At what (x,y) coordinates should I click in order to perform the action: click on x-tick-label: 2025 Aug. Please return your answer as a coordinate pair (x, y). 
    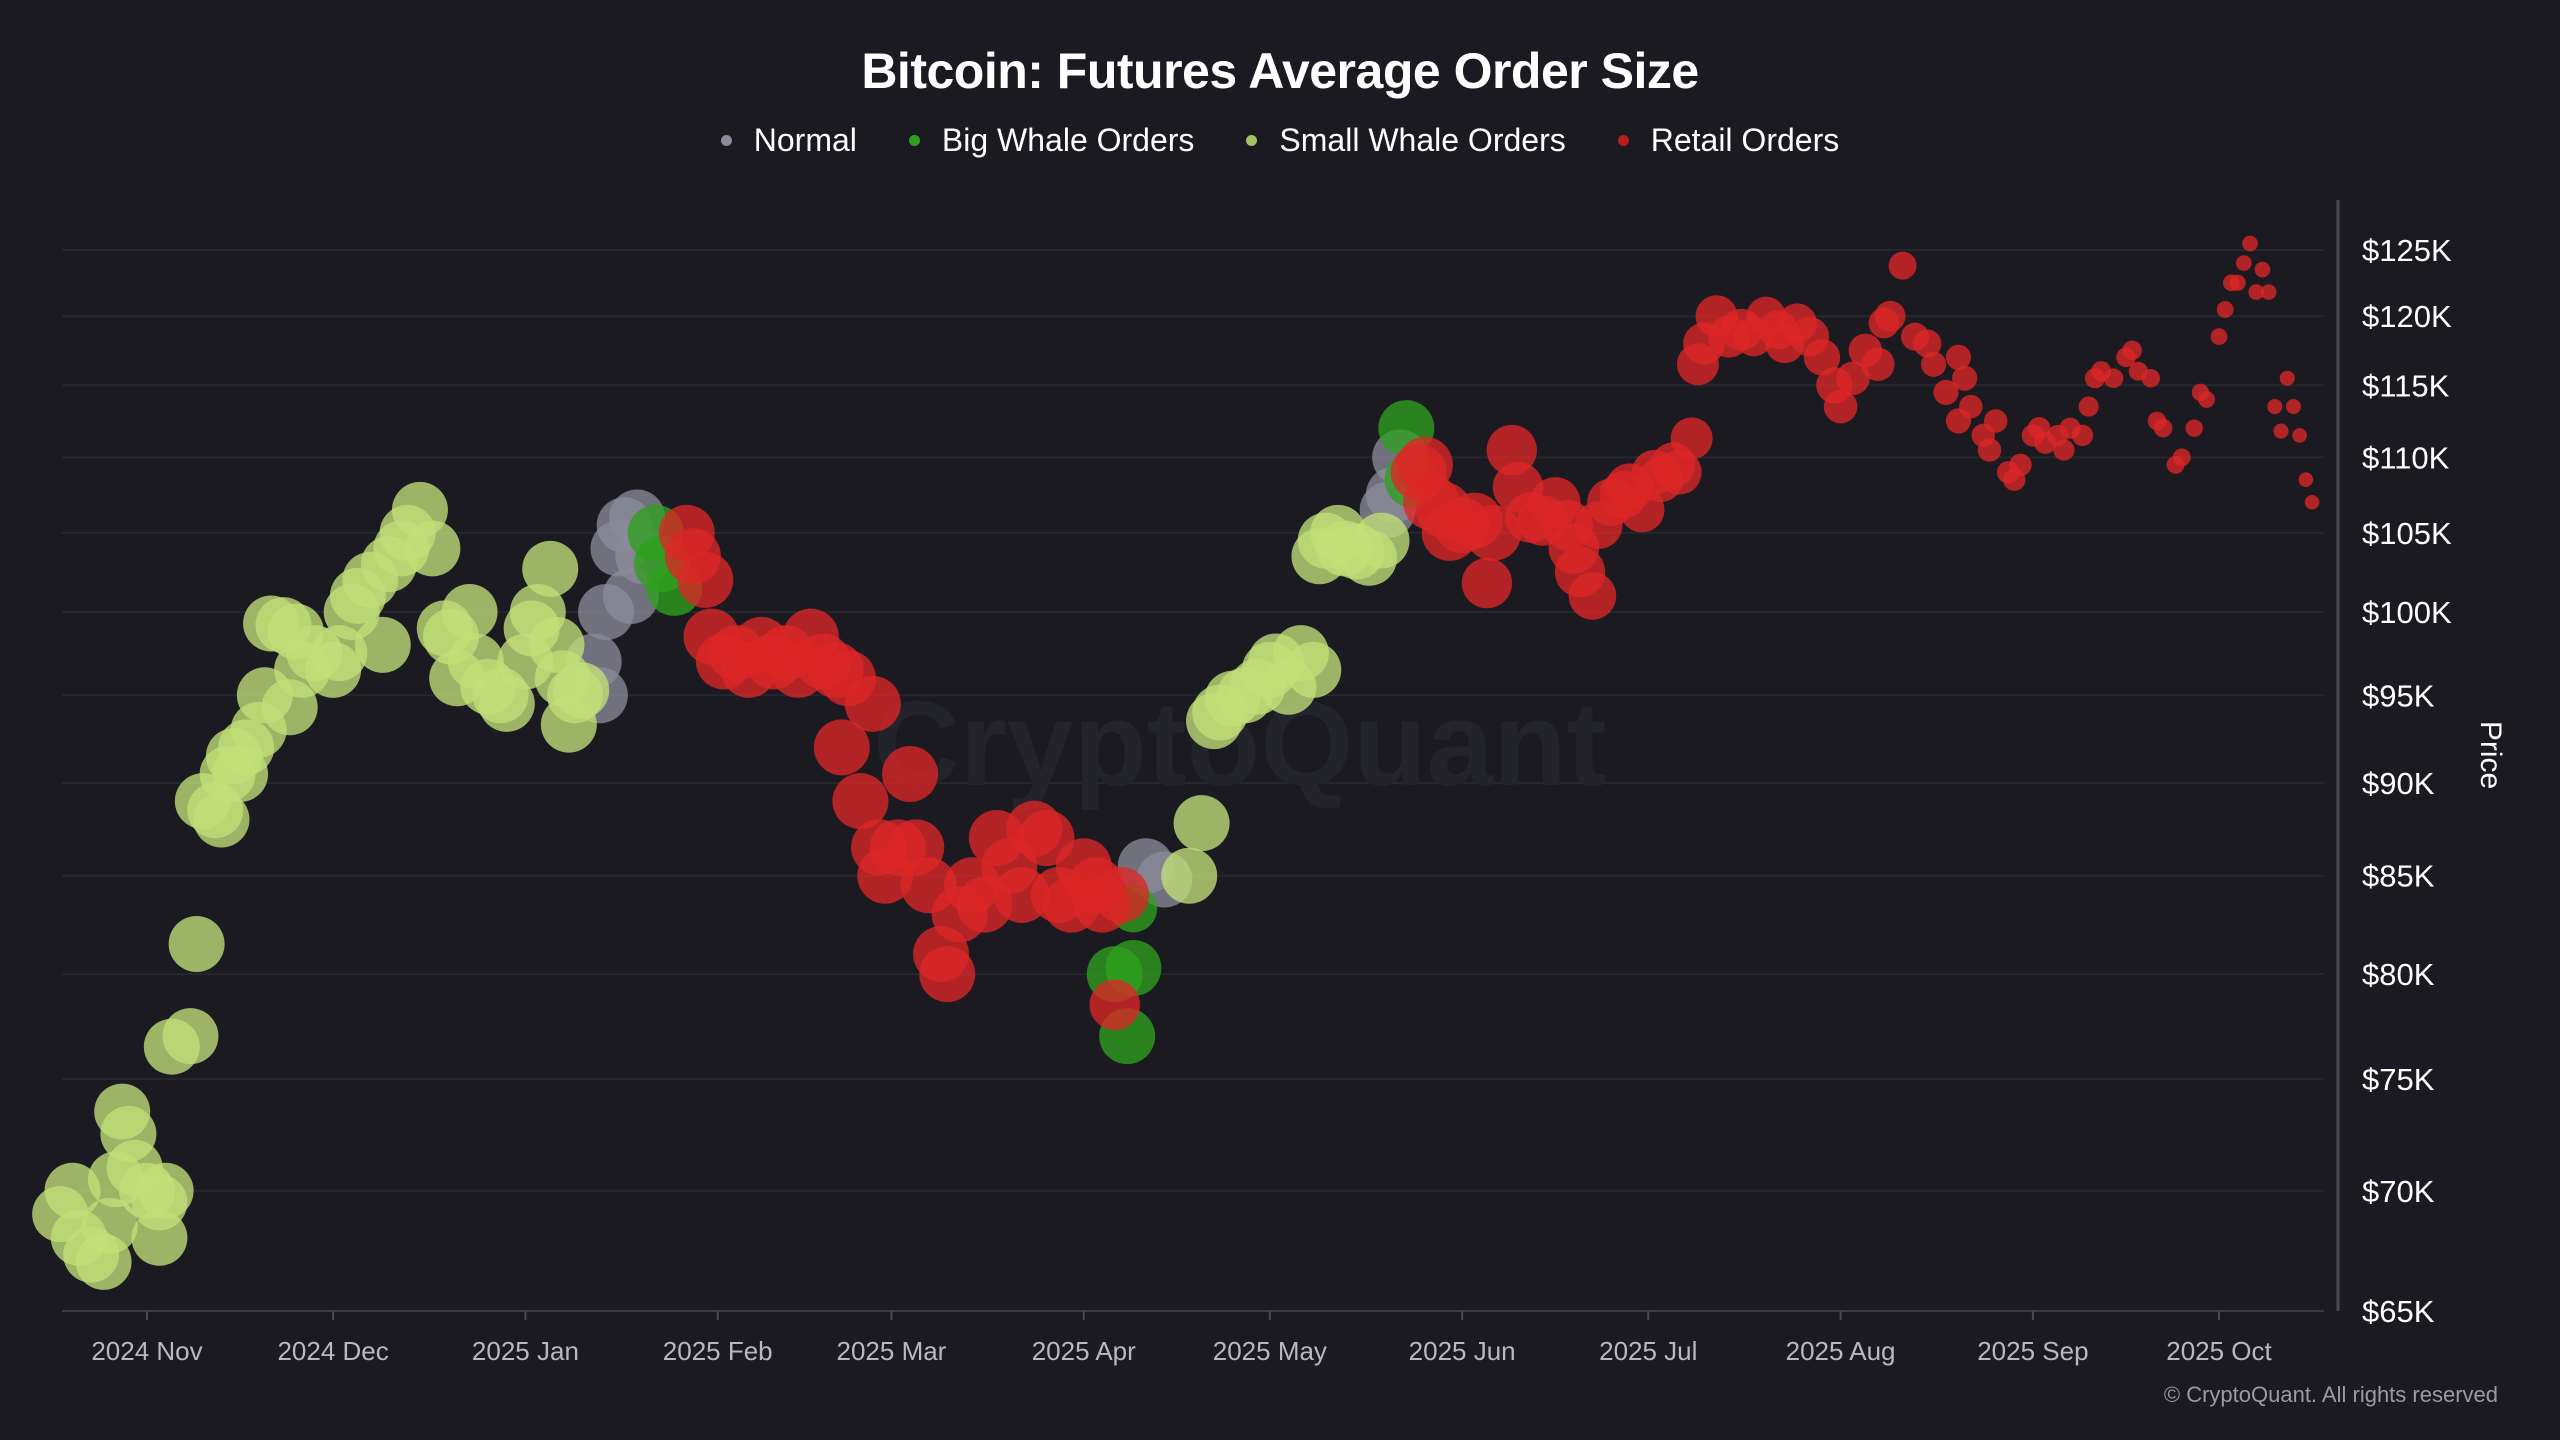
    Looking at the image, I should click on (1841, 1351).